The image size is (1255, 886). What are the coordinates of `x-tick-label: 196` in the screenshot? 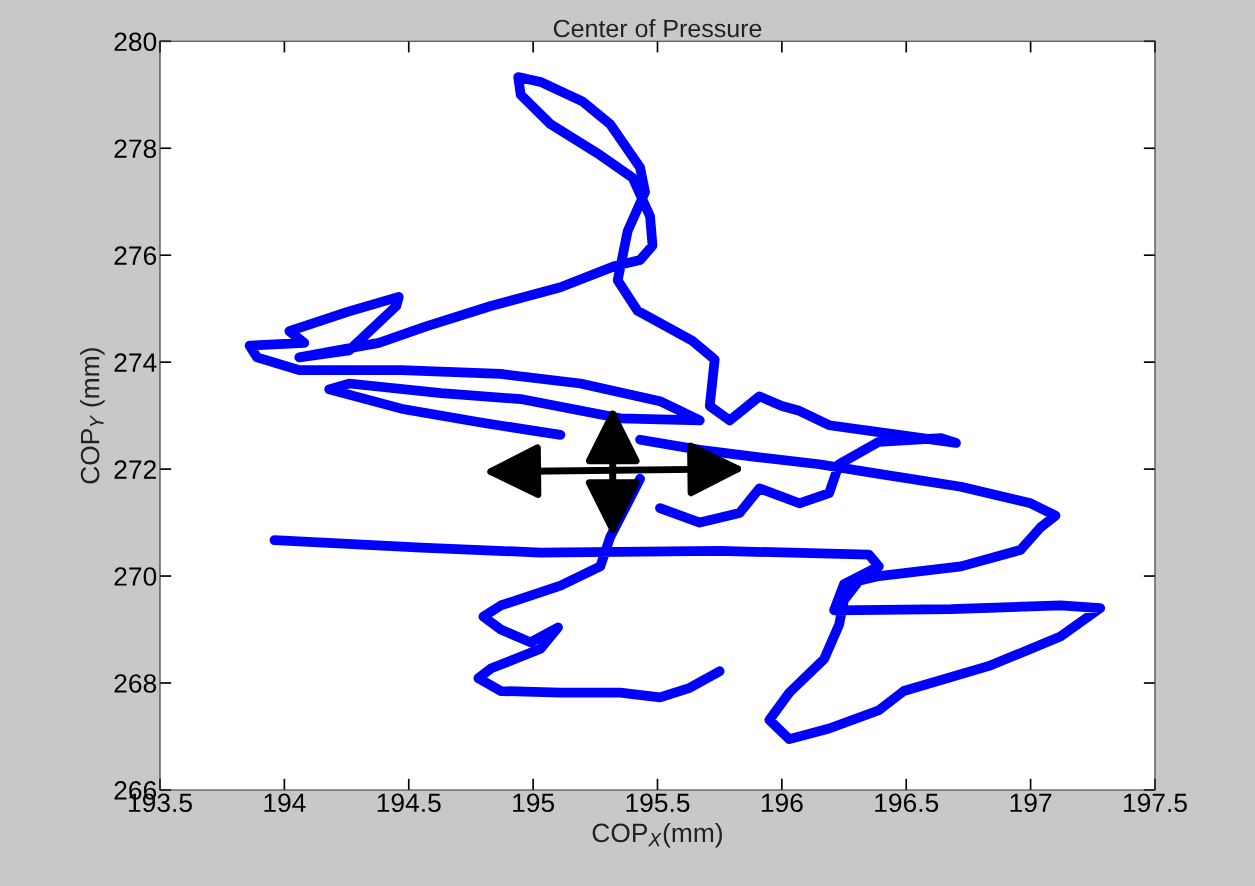 It's located at (782, 803).